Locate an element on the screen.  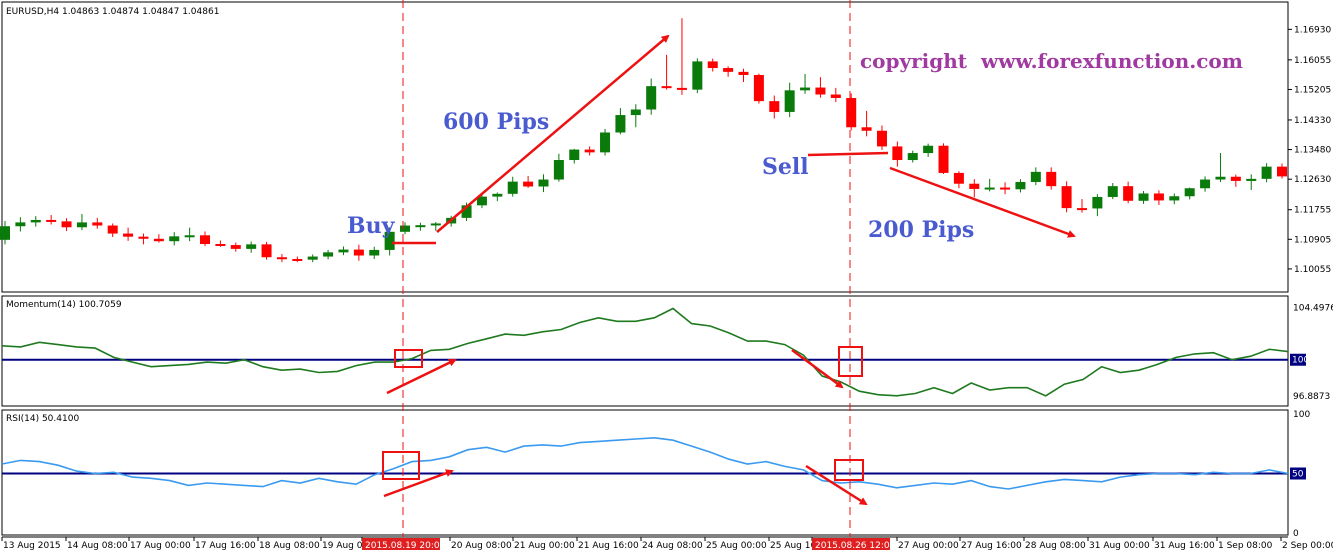
price-tick-label: 1.15205 is located at coordinates (1312, 90).